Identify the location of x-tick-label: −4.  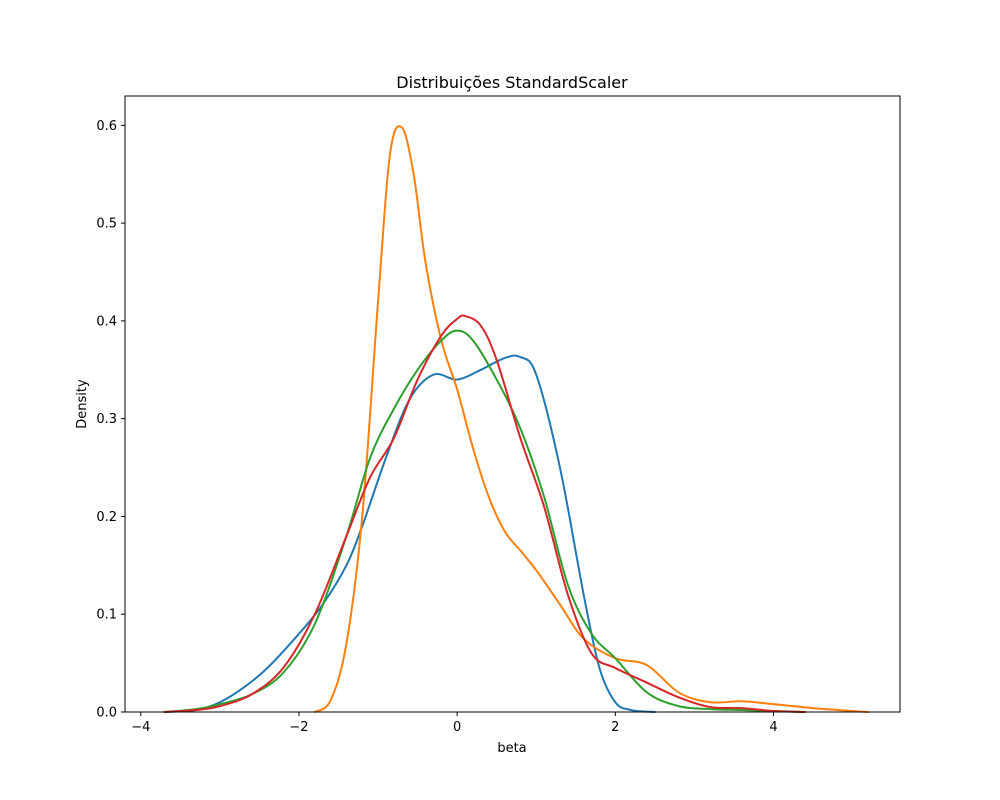
(140, 727).